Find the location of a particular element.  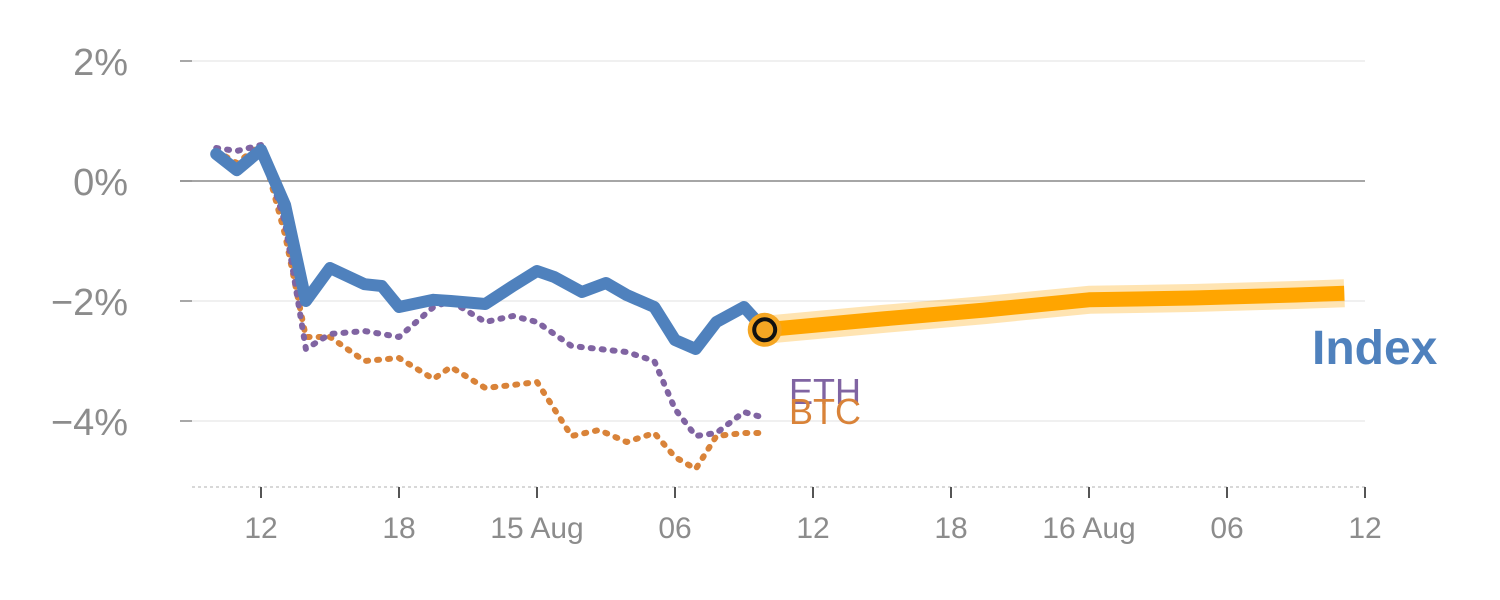

y-tick-label: −4% is located at coordinates (89, 423).